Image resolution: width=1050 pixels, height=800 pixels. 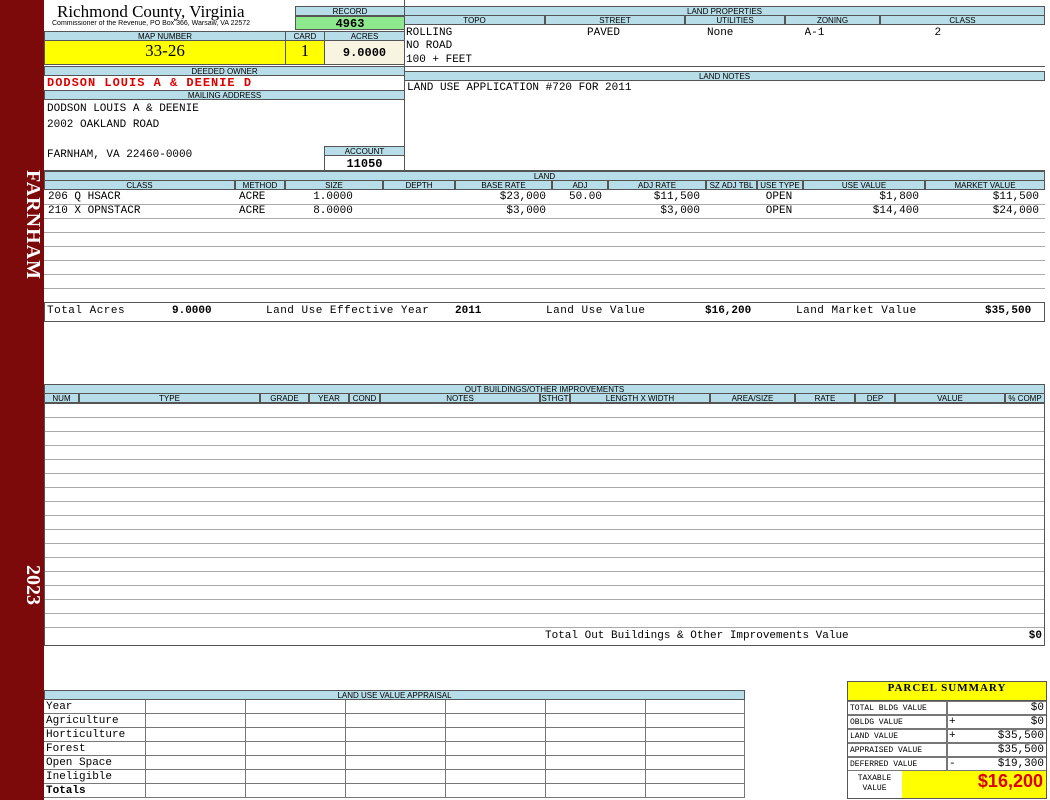 I want to click on section-label: MAILING ADDRESS, so click(x=224, y=95).